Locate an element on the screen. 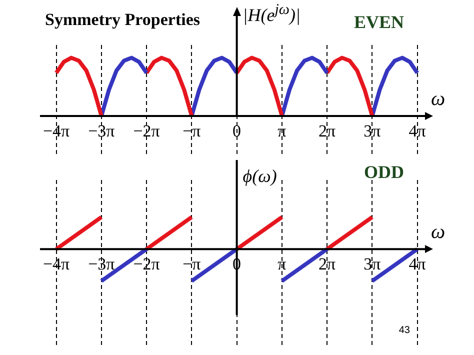 The height and width of the screenshot is (355, 474). text: 43 is located at coordinates (404, 330).